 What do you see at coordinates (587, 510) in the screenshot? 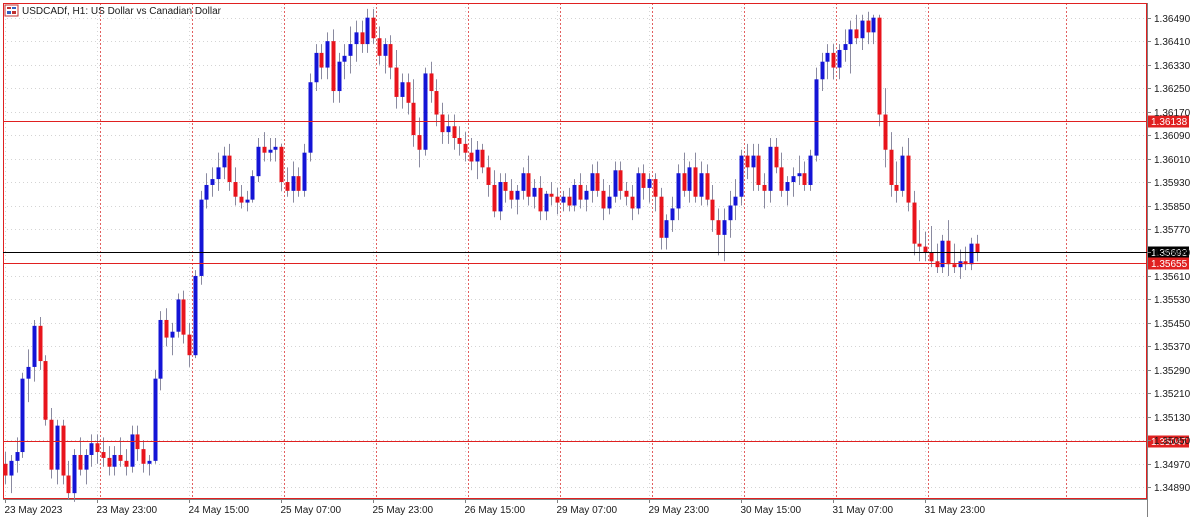
I see `x-tick-label: 29 May 07:00` at bounding box center [587, 510].